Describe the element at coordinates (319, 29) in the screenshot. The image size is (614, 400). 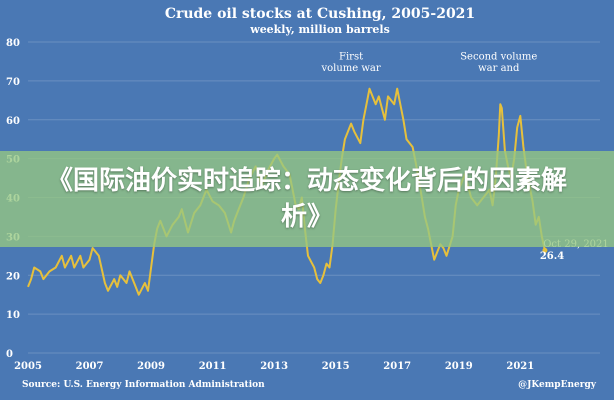
I see `chart-subtitle: weekly, million barrels` at that location.